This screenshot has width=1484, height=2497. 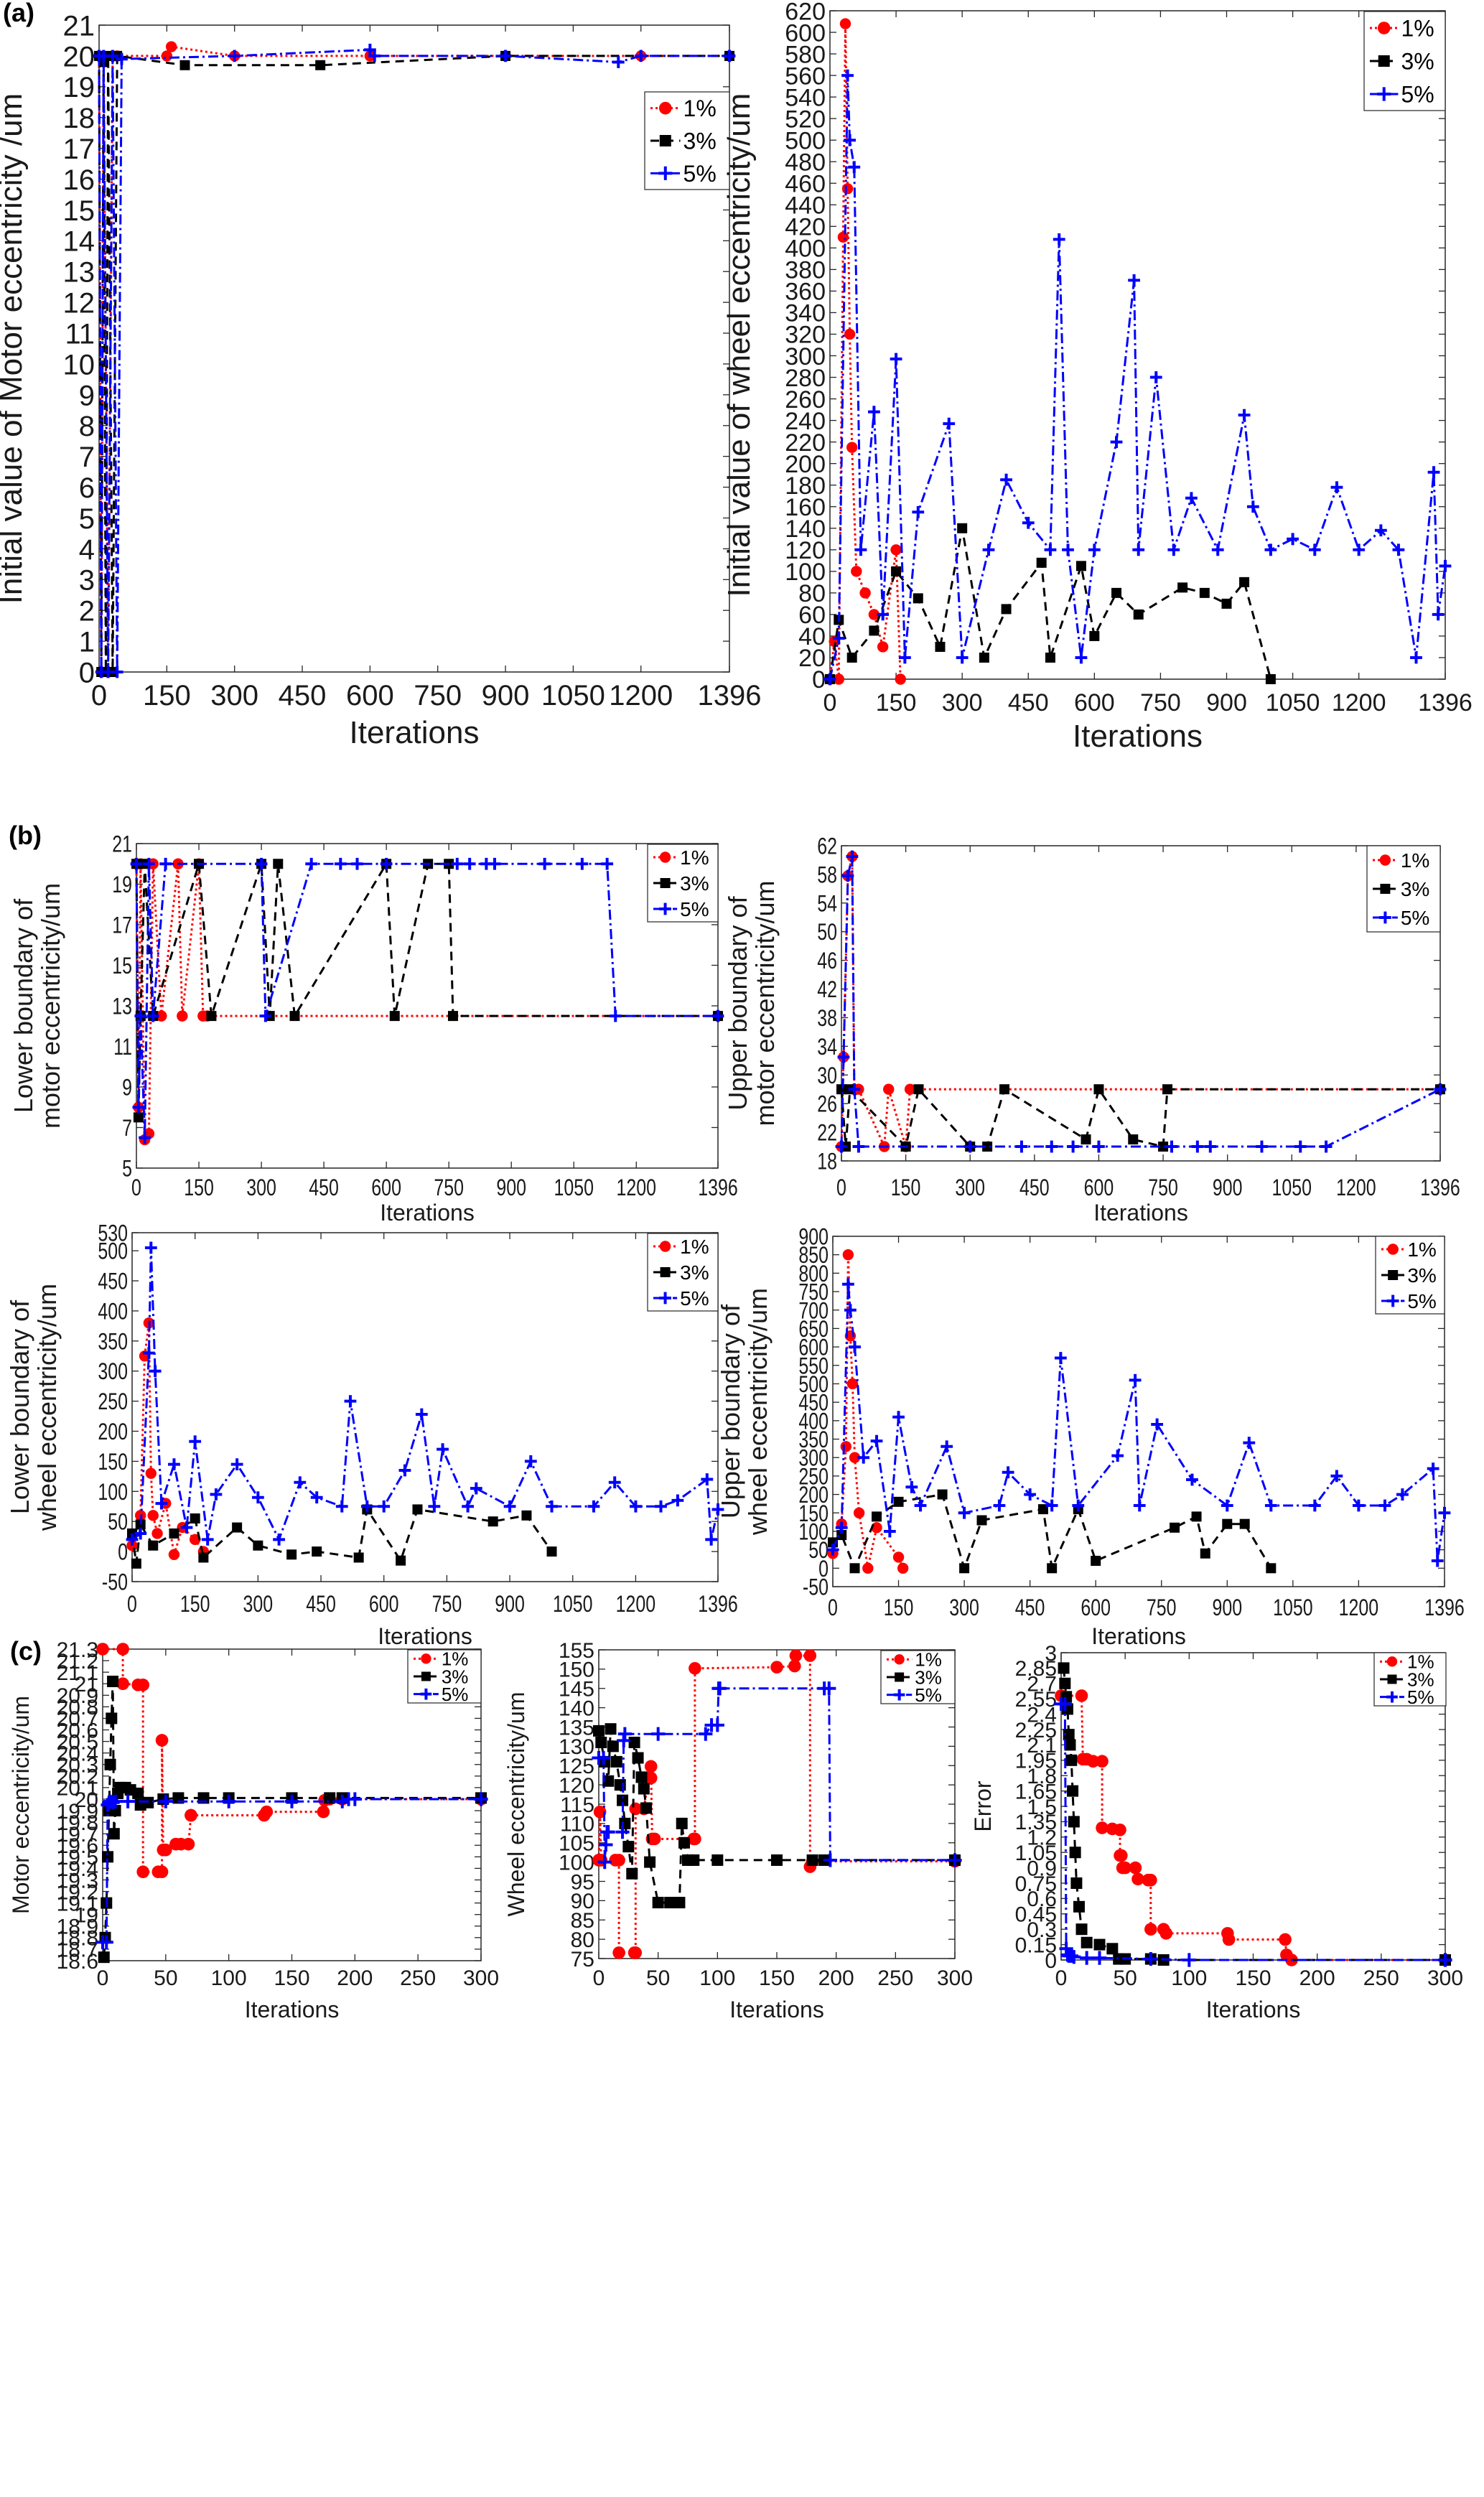 What do you see at coordinates (737, 1002) in the screenshot?
I see `y-axis-title-line1: Upper boundary of` at bounding box center [737, 1002].